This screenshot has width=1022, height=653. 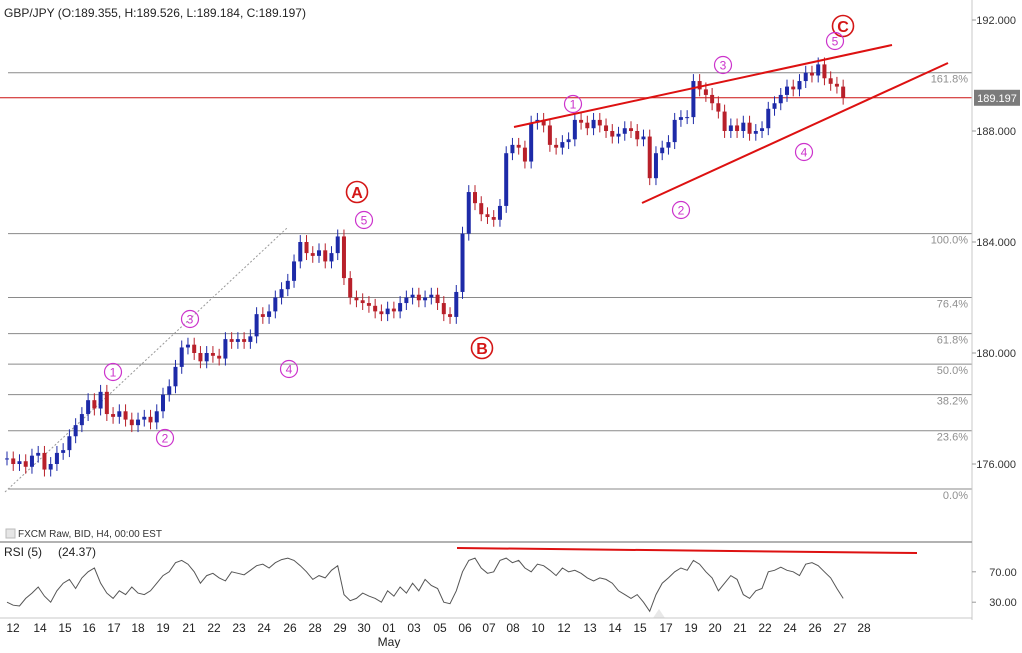 I want to click on time-tick-label: 28, so click(x=315, y=628).